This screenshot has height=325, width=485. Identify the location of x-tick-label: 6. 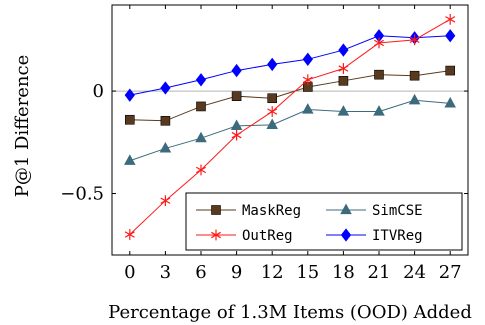
(200, 272).